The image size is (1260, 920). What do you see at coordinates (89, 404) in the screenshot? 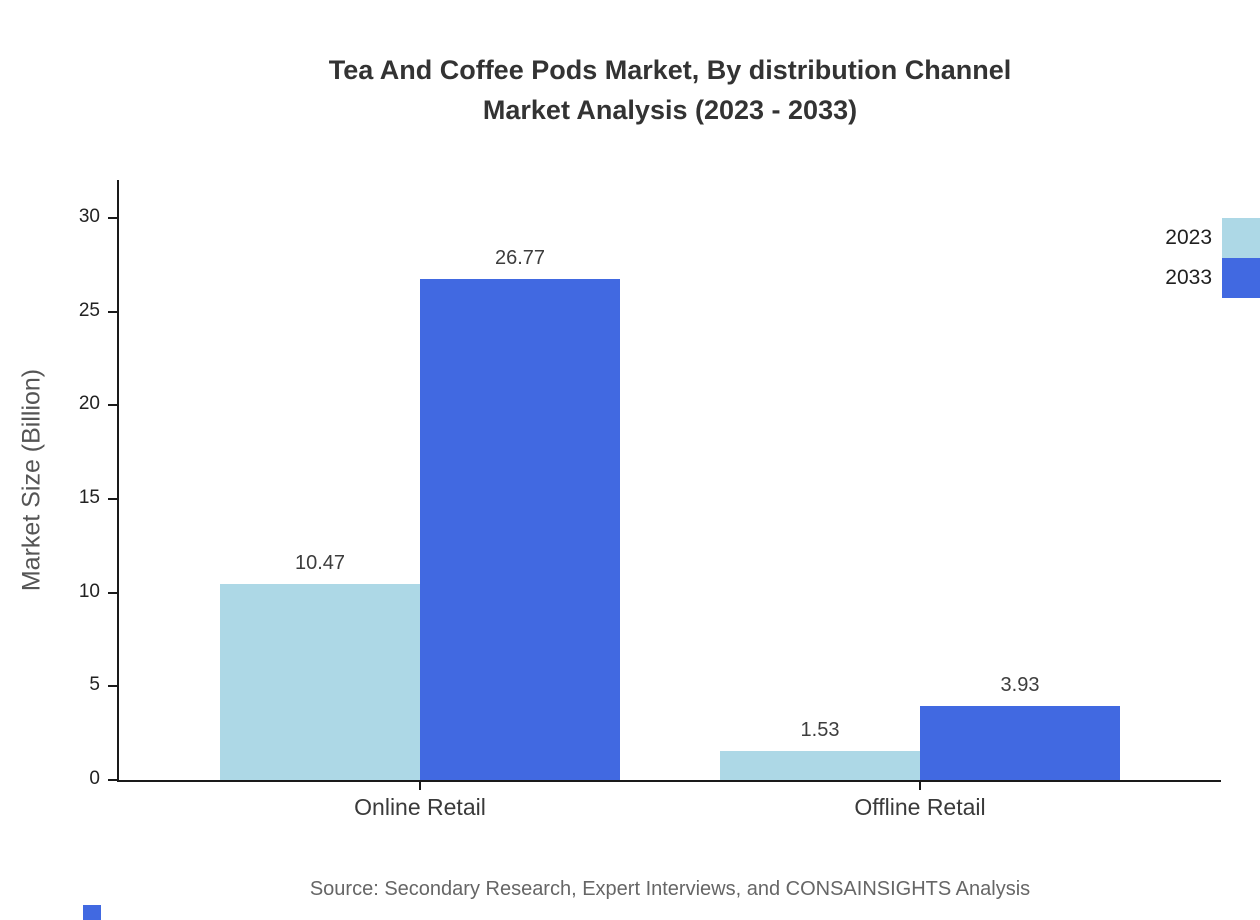
I see `y-axis-tick-label: 20` at bounding box center [89, 404].